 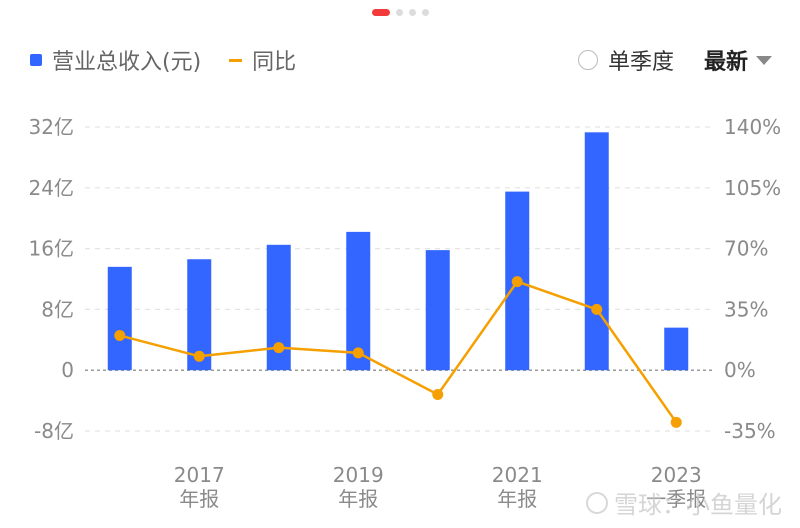 What do you see at coordinates (587, 60) in the screenshot?
I see `quarterly-radio-icon` at bounding box center [587, 60].